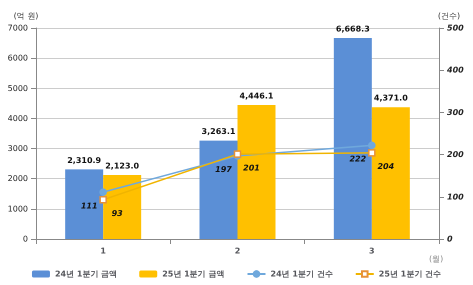 This screenshot has height=285, width=473. What do you see at coordinates (455, 155) in the screenshot?
I see `y2-tick-label: 200` at bounding box center [455, 155].